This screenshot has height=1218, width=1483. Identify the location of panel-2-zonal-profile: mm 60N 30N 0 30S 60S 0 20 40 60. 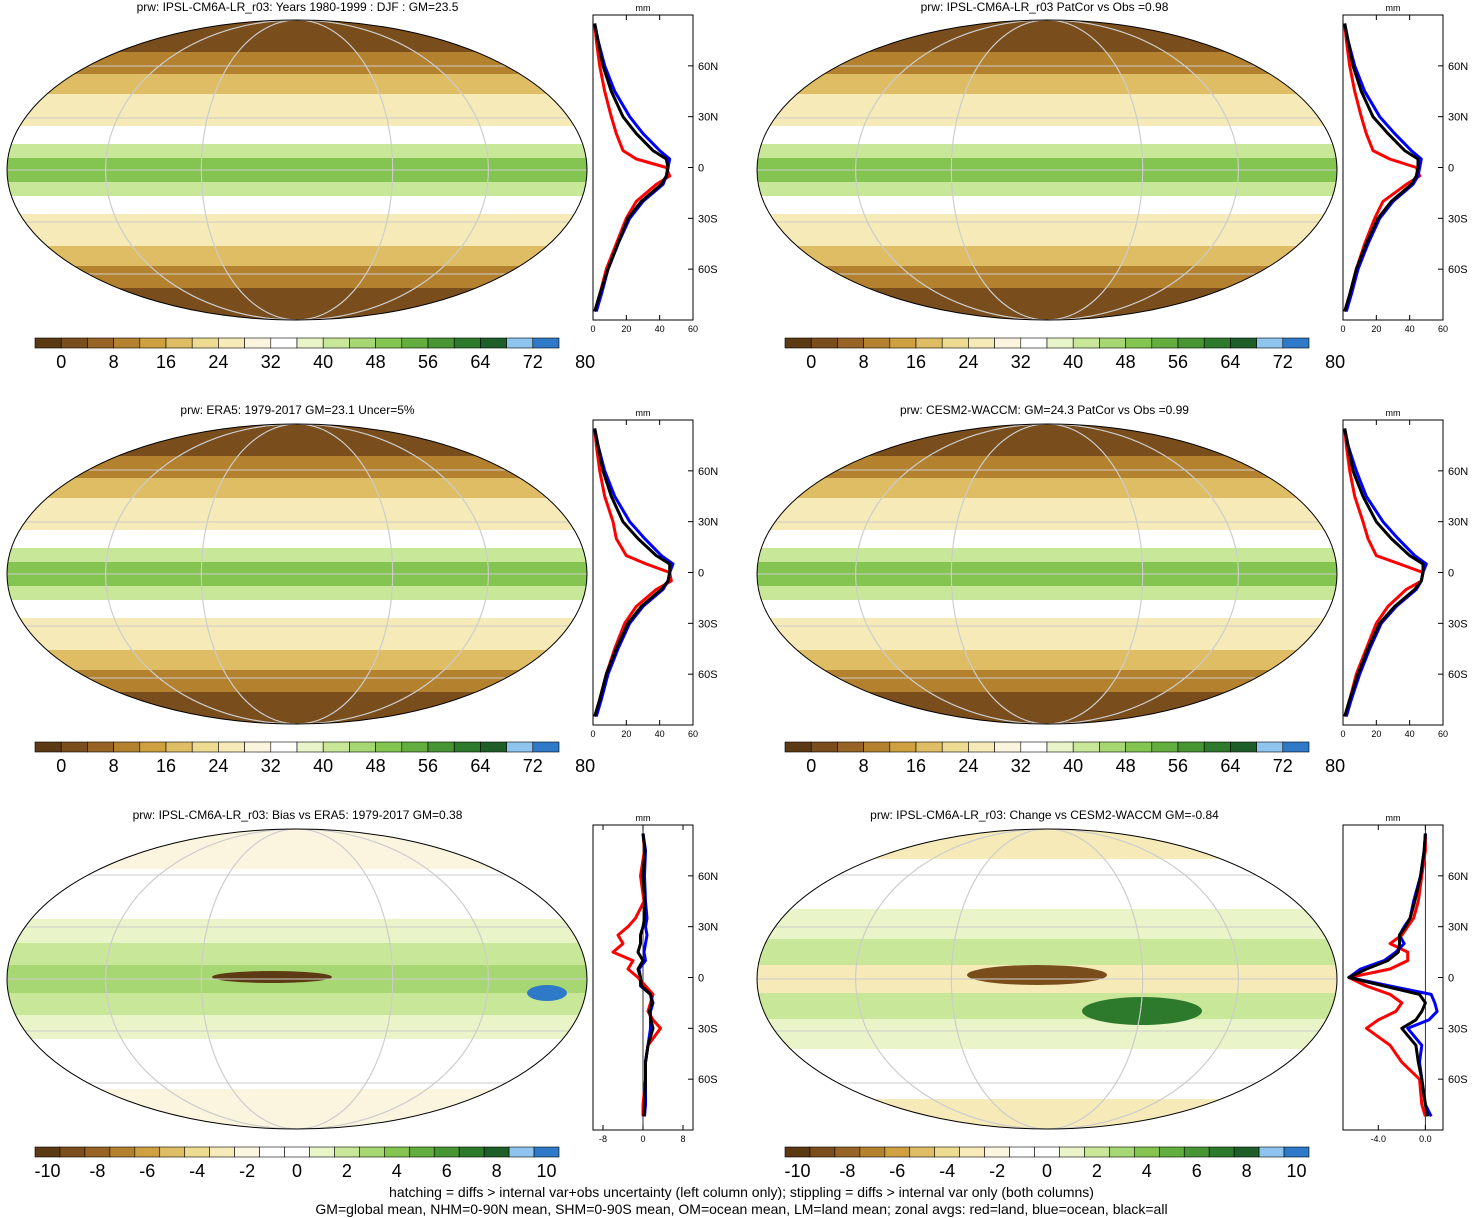
(1404, 168).